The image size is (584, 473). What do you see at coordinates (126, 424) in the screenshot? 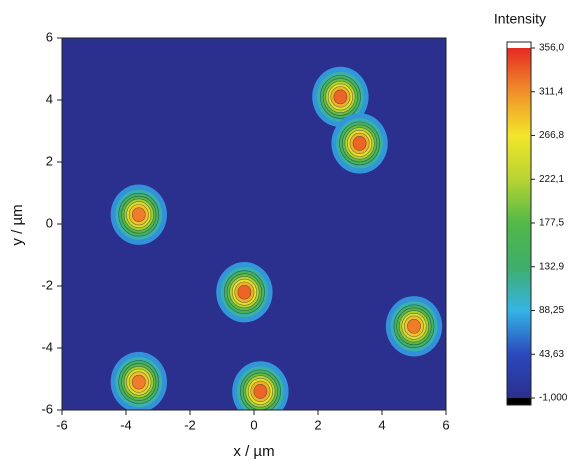
I see `x-tick-label: -4` at bounding box center [126, 424].